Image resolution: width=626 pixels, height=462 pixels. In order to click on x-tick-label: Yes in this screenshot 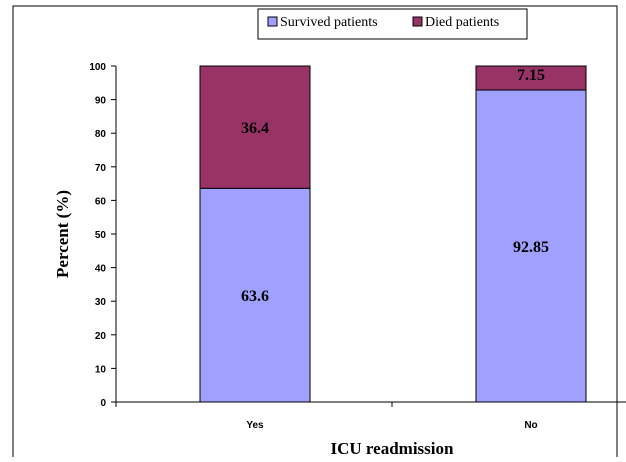, I will do `click(255, 425)`.